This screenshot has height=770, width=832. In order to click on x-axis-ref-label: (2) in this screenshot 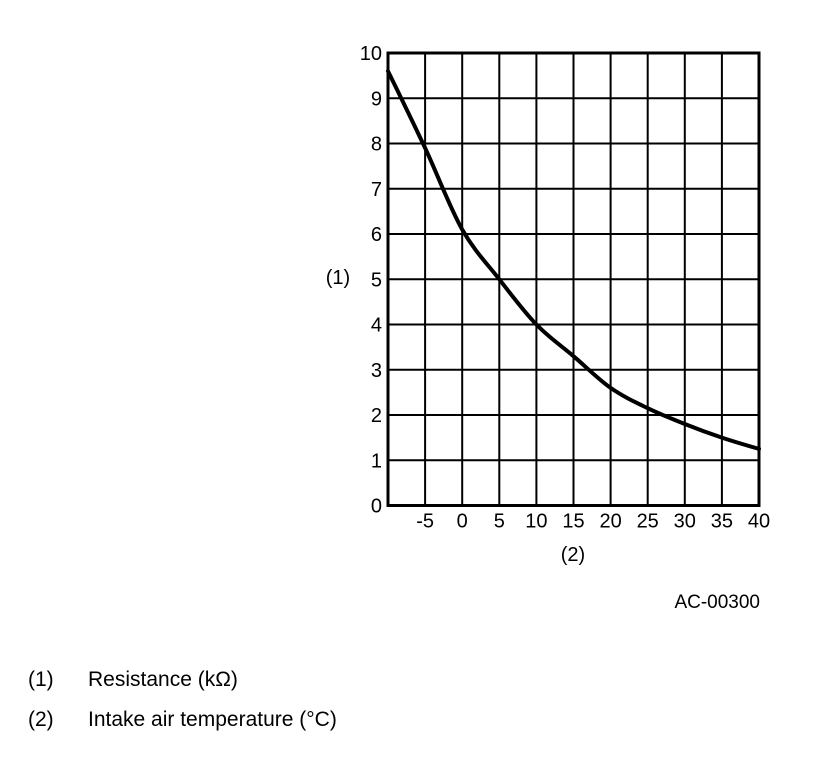, I will do `click(573, 555)`.